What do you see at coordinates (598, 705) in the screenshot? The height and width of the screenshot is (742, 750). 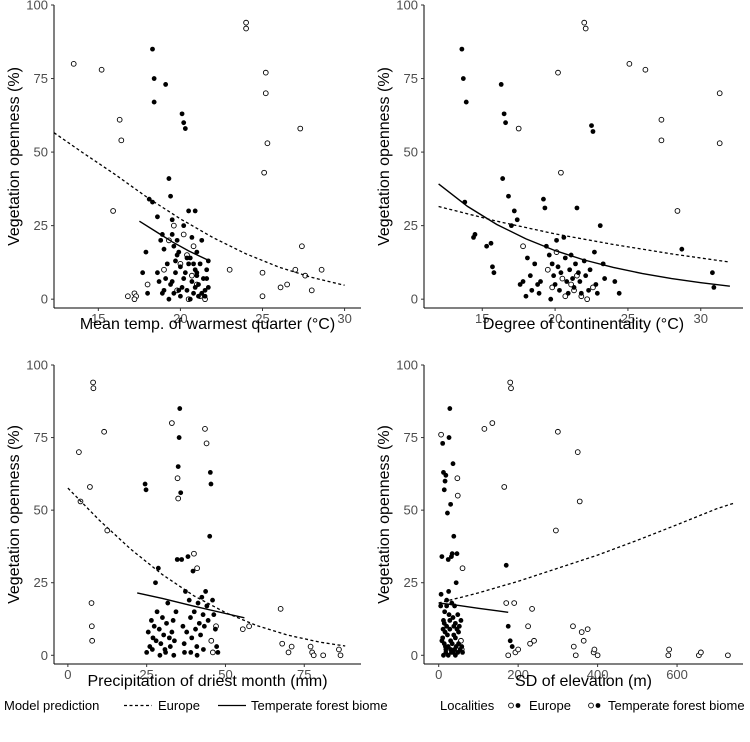 I see `legend-forest-filled-point` at bounding box center [598, 705].